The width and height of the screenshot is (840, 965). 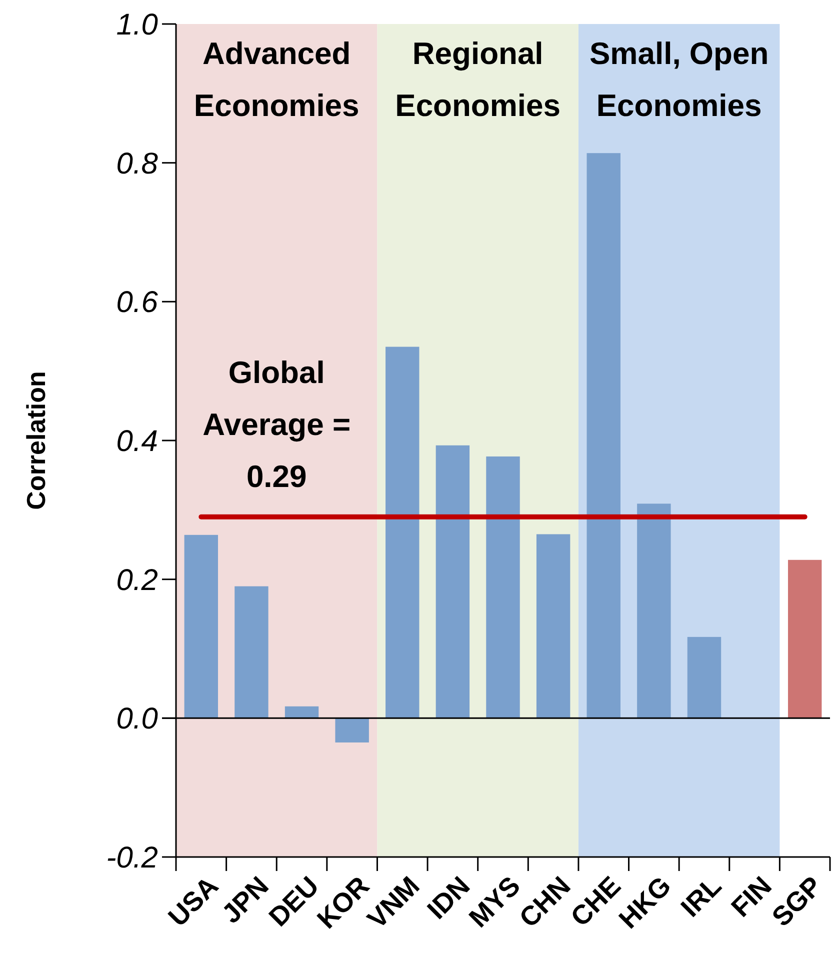 What do you see at coordinates (137, 303) in the screenshot?
I see `y-tick-label: 0.6` at bounding box center [137, 303].